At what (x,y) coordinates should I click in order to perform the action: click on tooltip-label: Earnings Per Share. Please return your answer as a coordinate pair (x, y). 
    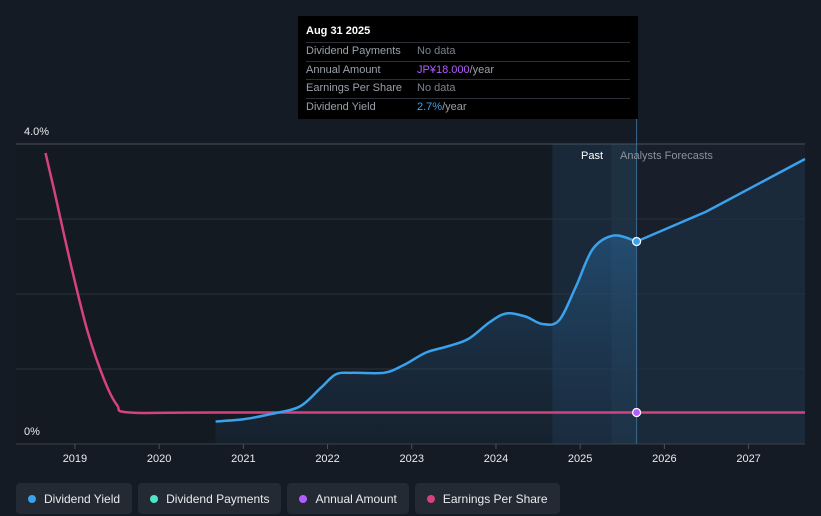
    Looking at the image, I should click on (354, 88).